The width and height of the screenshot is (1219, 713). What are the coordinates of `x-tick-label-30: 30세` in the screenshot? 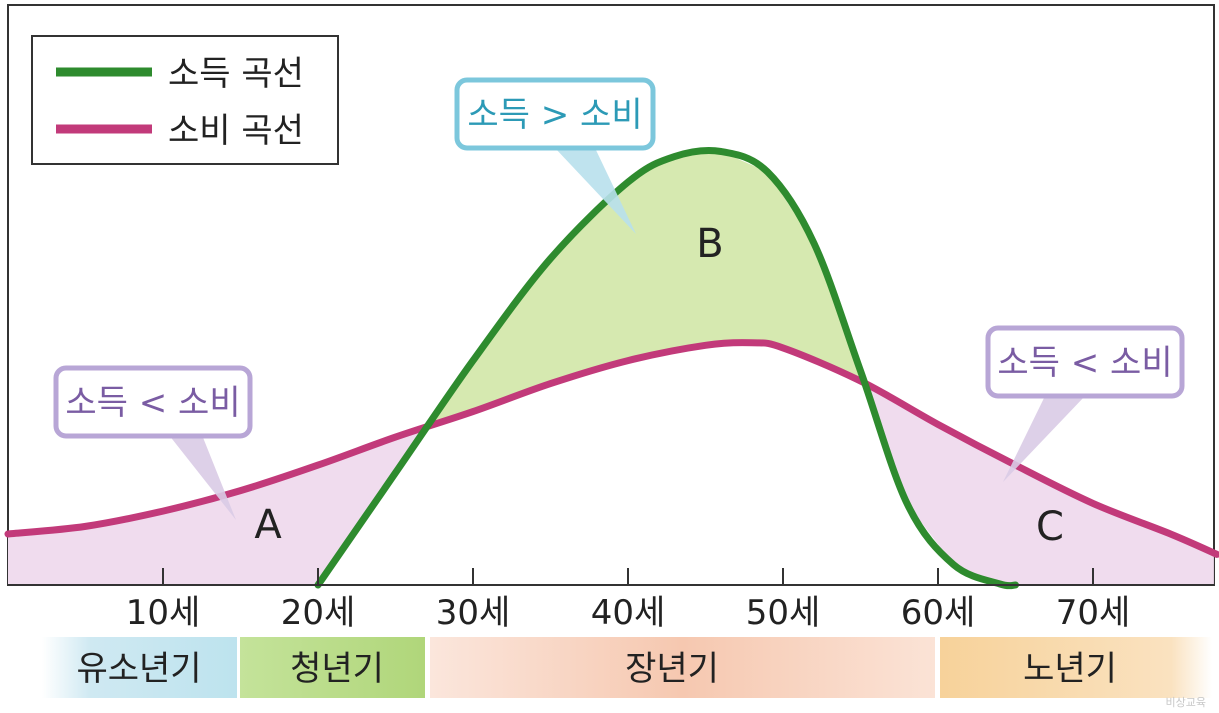 It's located at (473, 613).